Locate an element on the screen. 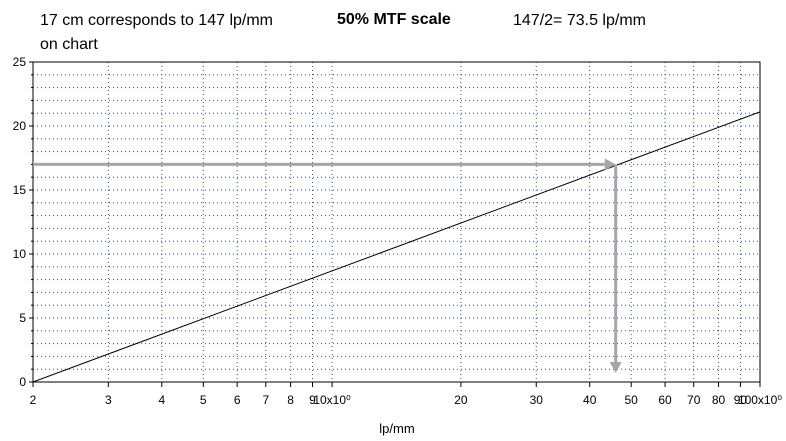  annotation-on-chart: on chart is located at coordinates (69, 44).